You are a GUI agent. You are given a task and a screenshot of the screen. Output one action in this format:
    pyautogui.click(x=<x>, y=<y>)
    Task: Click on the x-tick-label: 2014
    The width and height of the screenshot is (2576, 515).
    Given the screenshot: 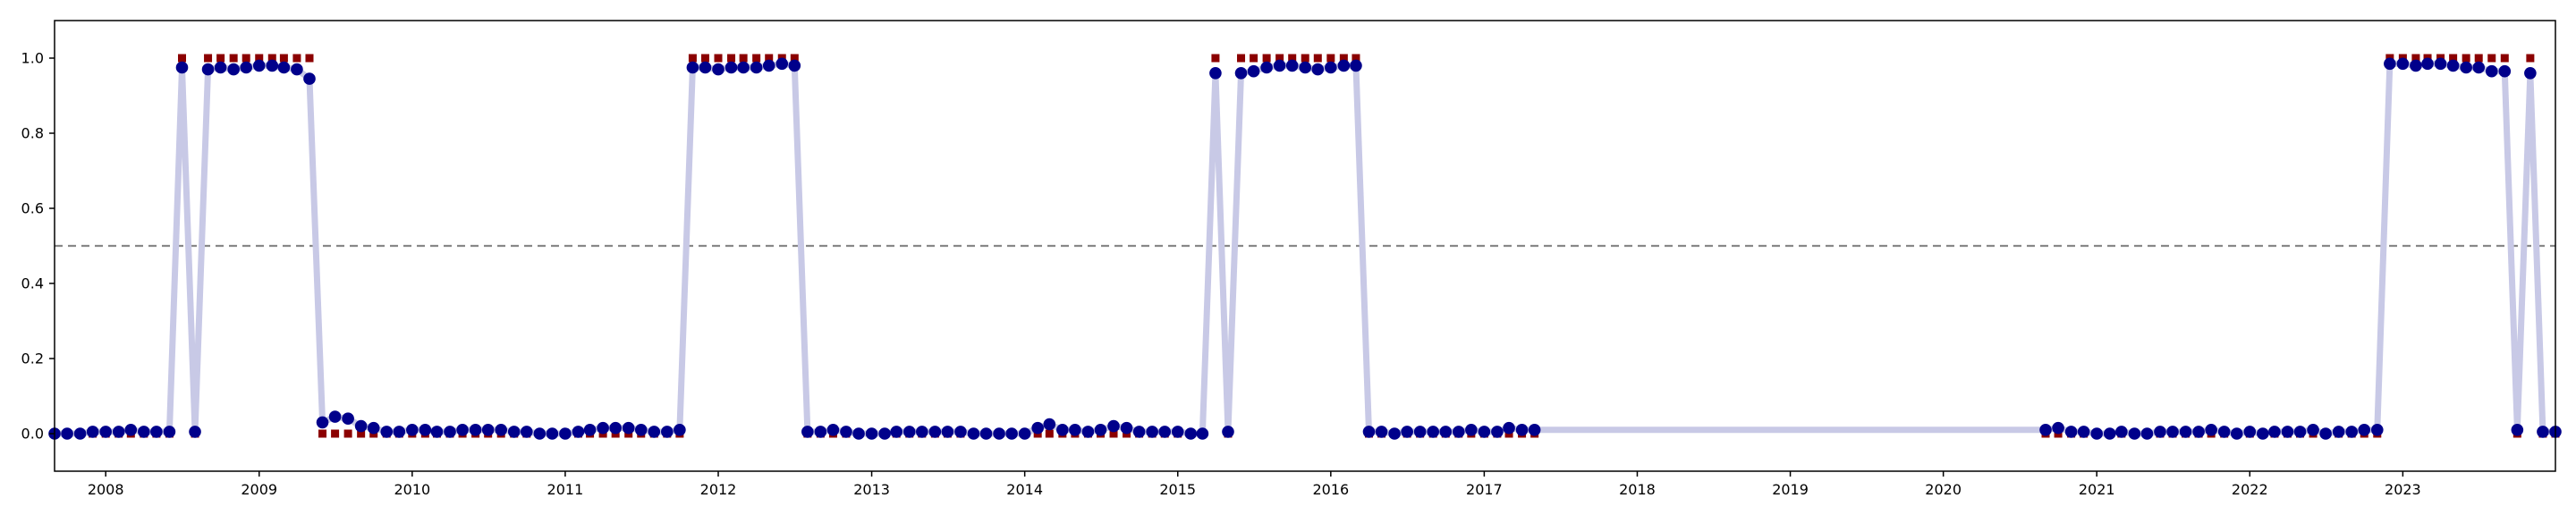 What is the action you would take?
    pyautogui.click(x=1024, y=490)
    